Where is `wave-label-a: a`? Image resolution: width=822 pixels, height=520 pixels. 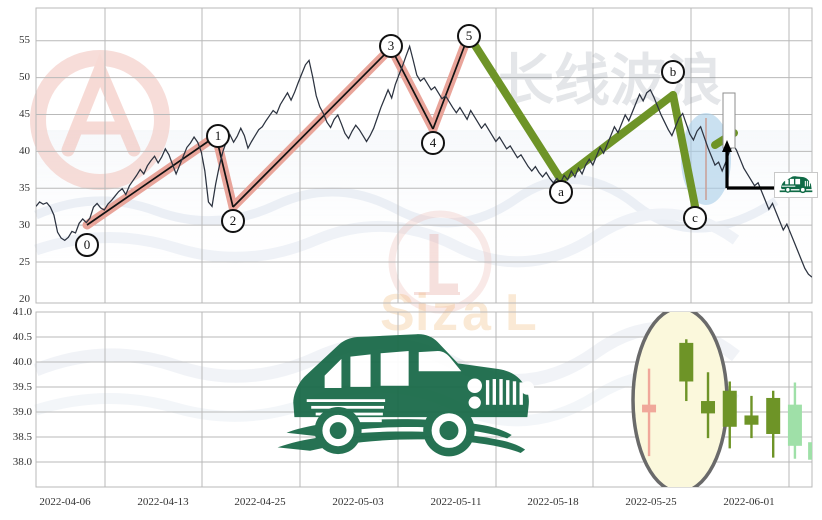 wave-label-a: a is located at coordinates (561, 192).